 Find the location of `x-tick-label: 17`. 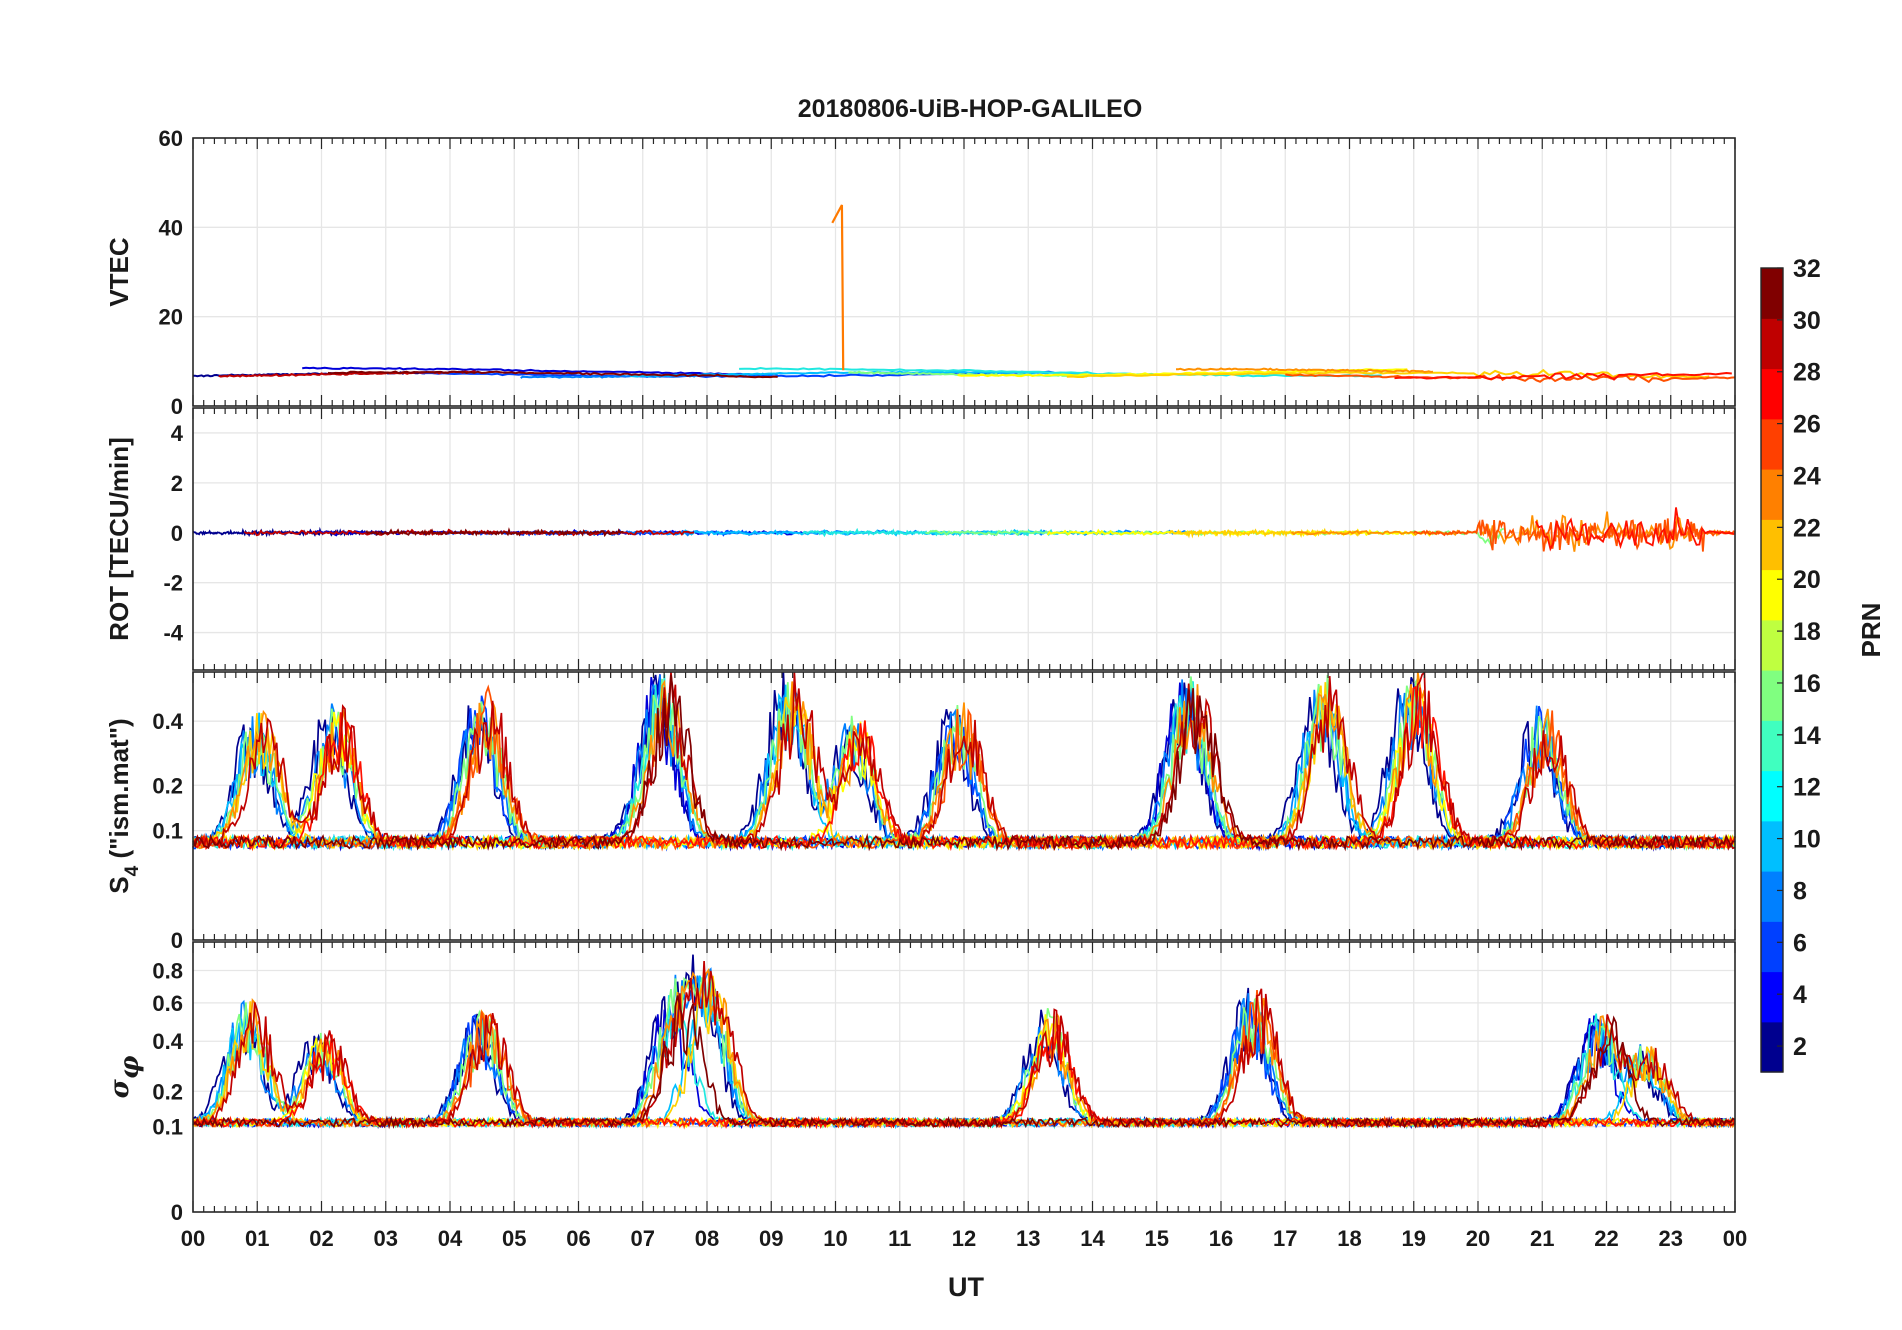

x-tick-label: 17 is located at coordinates (1285, 1238).